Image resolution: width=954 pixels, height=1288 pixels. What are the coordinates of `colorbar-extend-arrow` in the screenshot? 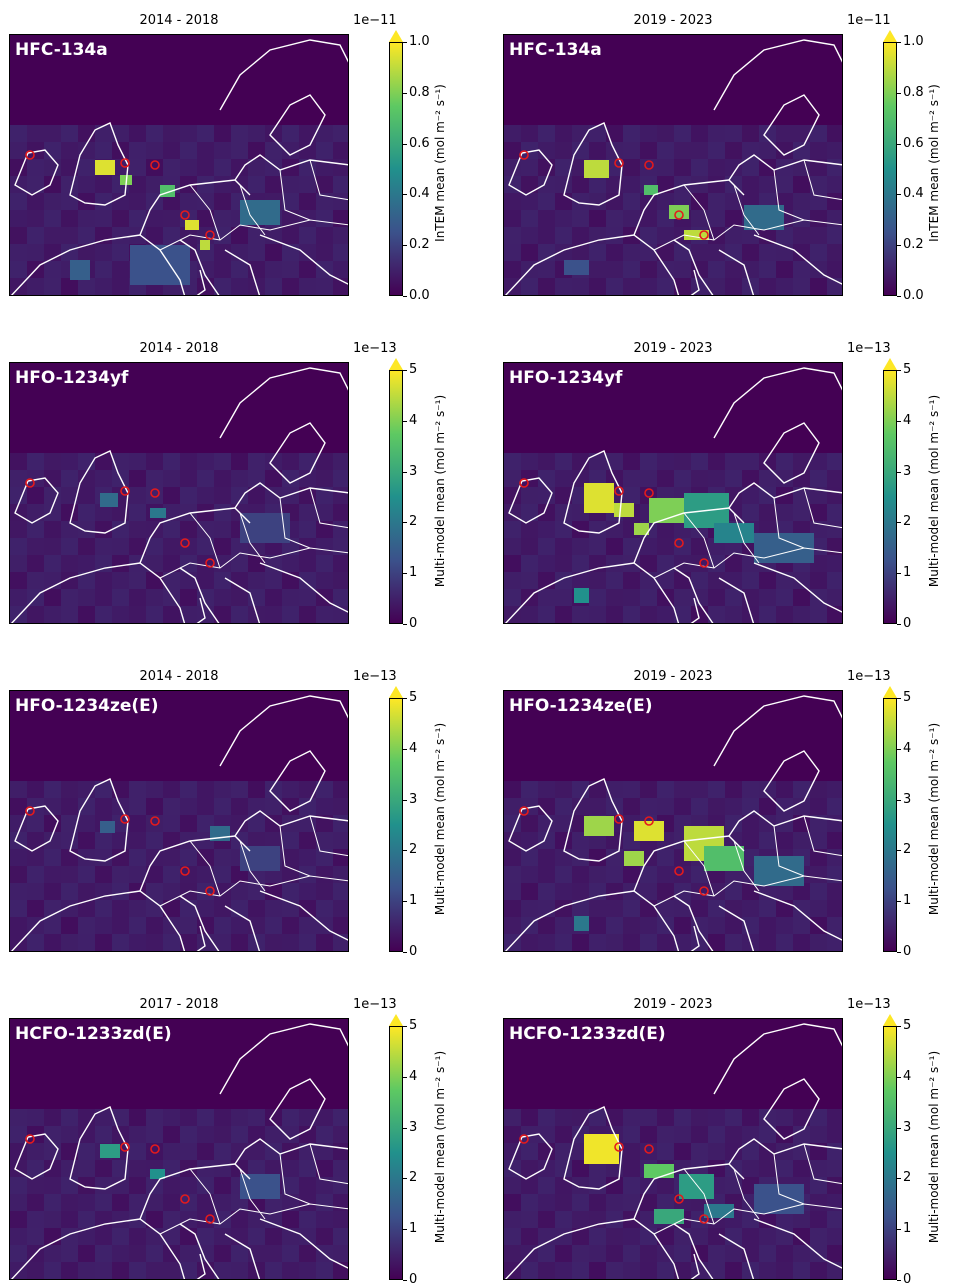 It's located at (396, 36).